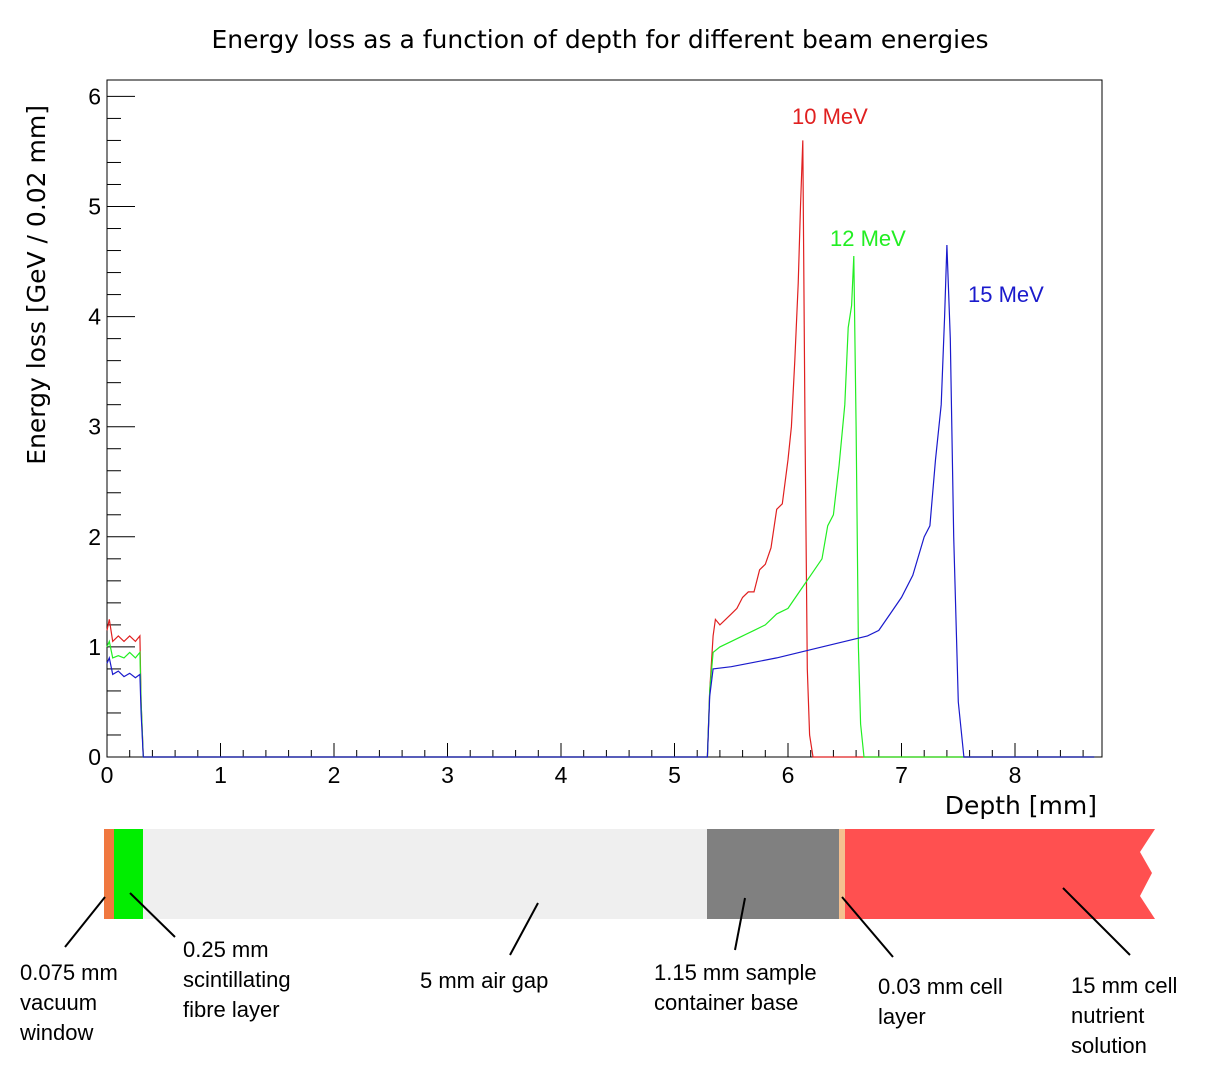  Describe the element at coordinates (94, 647) in the screenshot. I see `y-tick-label: 1` at that location.